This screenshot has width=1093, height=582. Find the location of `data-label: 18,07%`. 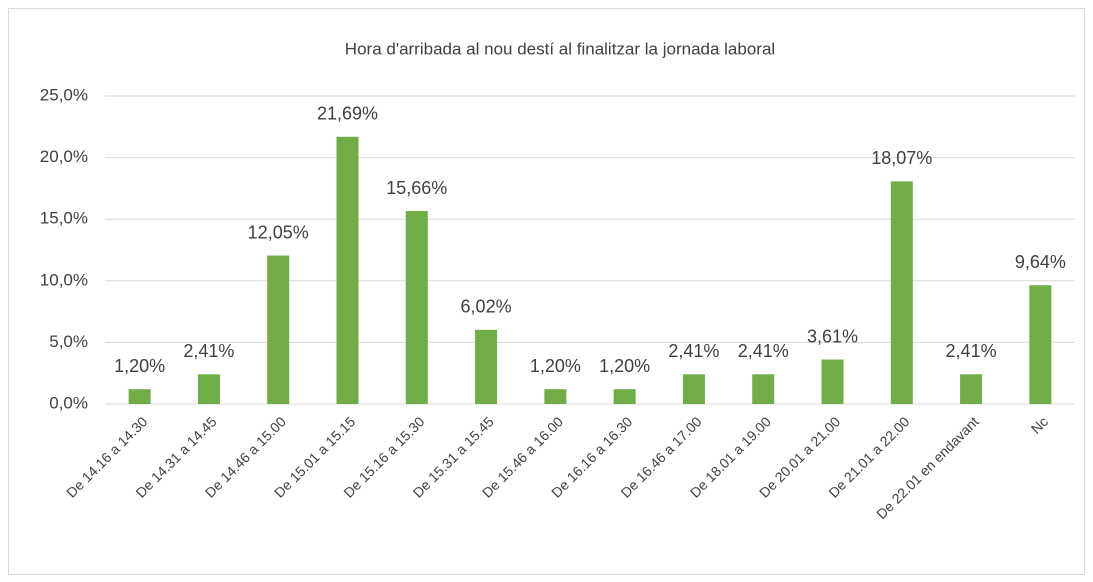

data-label: 18,07% is located at coordinates (901, 158).